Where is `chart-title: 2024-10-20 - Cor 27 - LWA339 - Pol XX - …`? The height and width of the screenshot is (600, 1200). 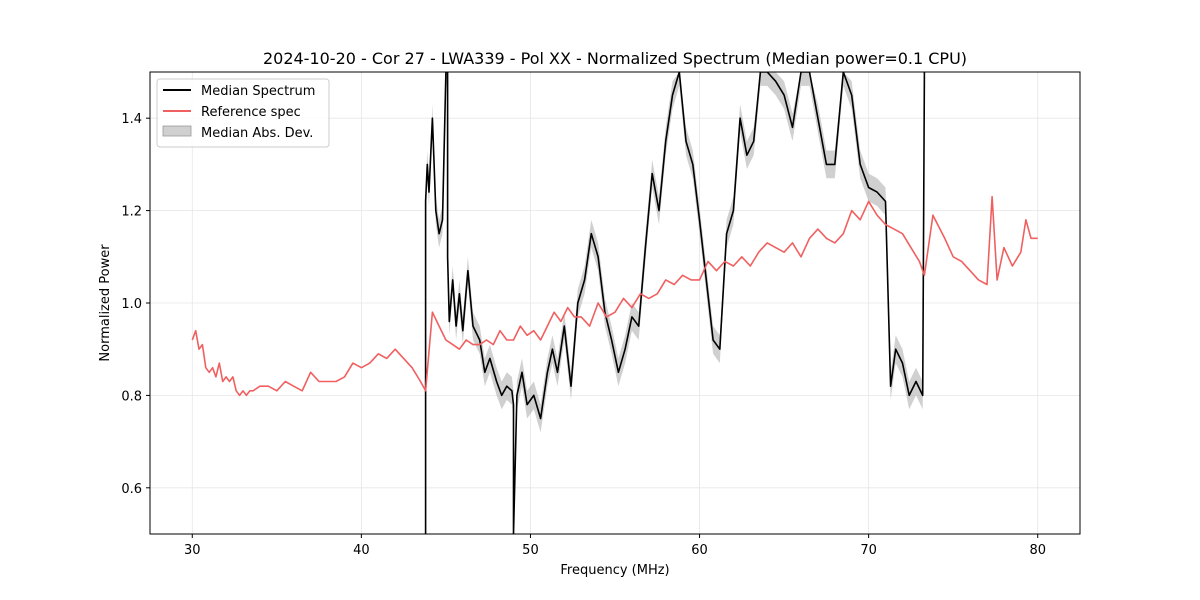
chart-title: 2024-10-20 - Cor 27 - LWA339 - Pol XX - … is located at coordinates (615, 58).